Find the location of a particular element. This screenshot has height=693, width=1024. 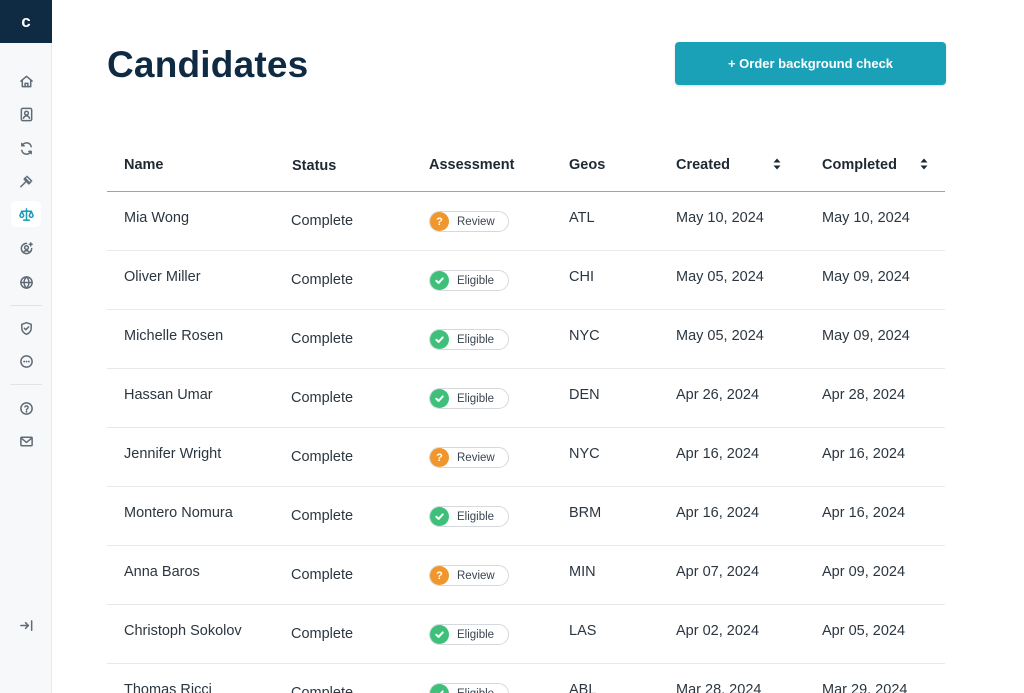

mail-icon is located at coordinates (26, 441).